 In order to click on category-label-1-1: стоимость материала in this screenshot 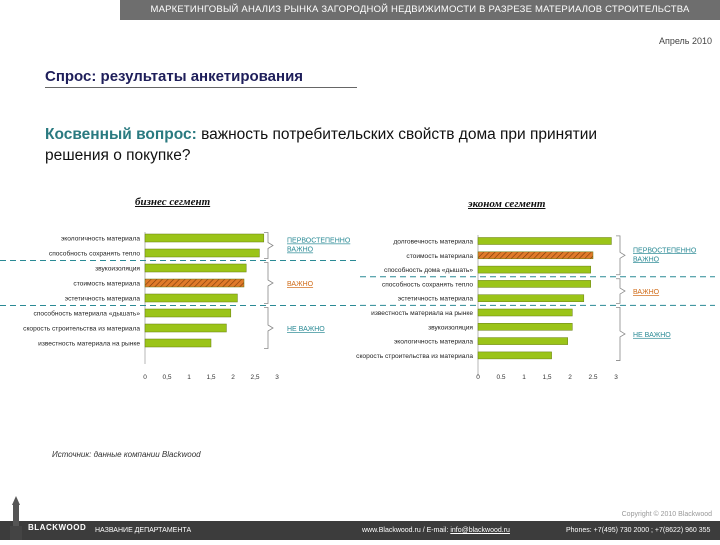, I will do `click(439, 256)`.